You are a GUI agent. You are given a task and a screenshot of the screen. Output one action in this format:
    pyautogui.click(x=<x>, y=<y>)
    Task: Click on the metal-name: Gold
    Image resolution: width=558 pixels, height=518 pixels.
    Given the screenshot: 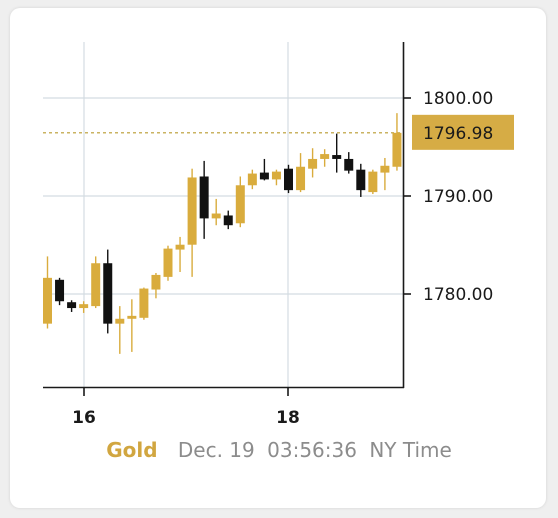 What is the action you would take?
    pyautogui.click(x=132, y=450)
    